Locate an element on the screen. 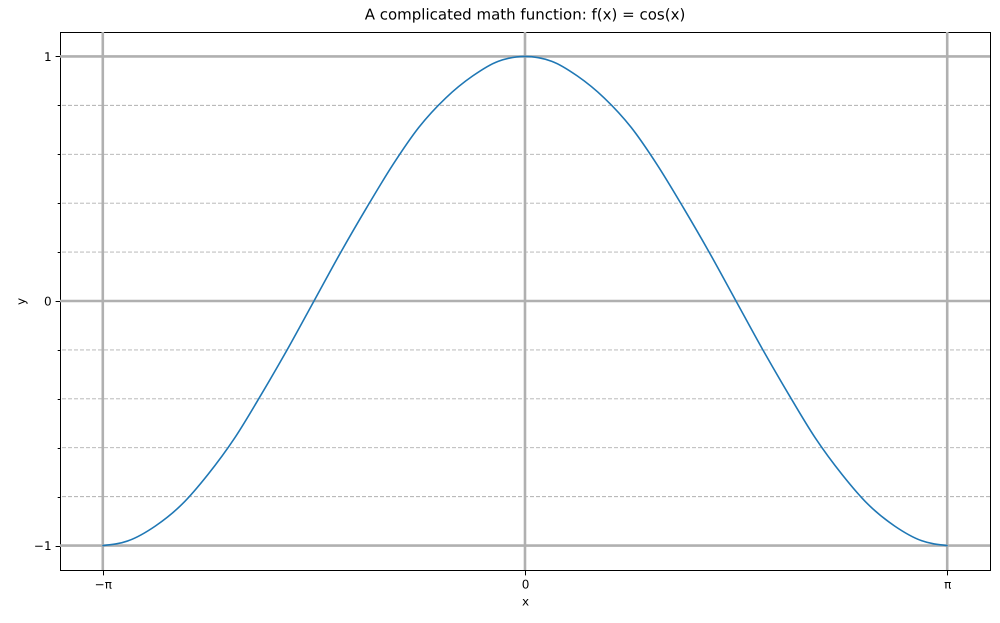 The height and width of the screenshot is (623, 1000). x-axis-title: x is located at coordinates (526, 601).